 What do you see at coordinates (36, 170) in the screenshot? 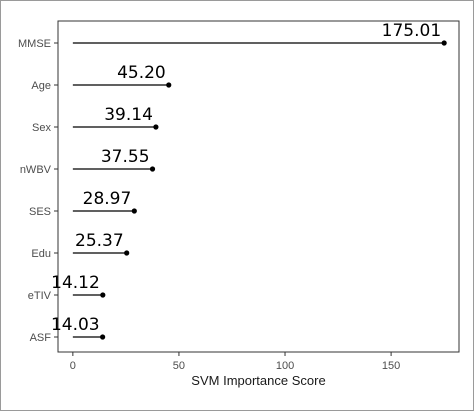
I see `y-tick-label-nwbv: nWBV` at bounding box center [36, 170].